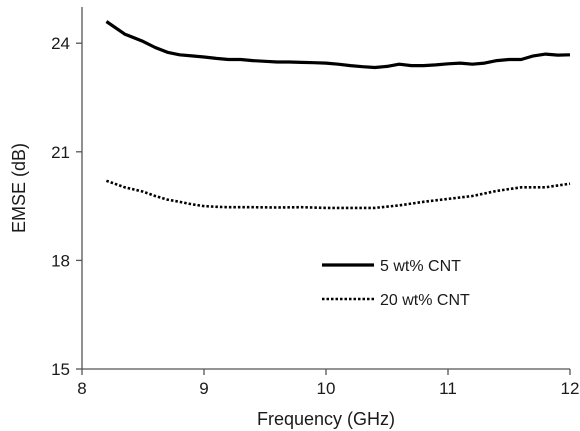 The height and width of the screenshot is (431, 580). What do you see at coordinates (326, 388) in the screenshot?
I see `x-tick-label: 10` at bounding box center [326, 388].